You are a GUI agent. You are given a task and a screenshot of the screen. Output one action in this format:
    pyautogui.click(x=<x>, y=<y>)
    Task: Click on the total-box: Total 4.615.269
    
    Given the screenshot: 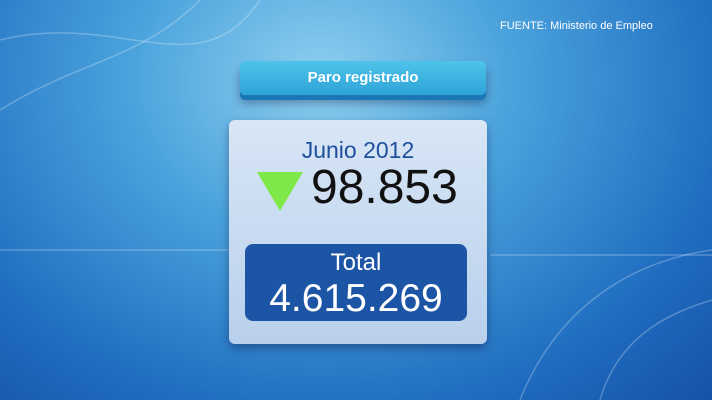 What is the action you would take?
    pyautogui.click(x=356, y=282)
    